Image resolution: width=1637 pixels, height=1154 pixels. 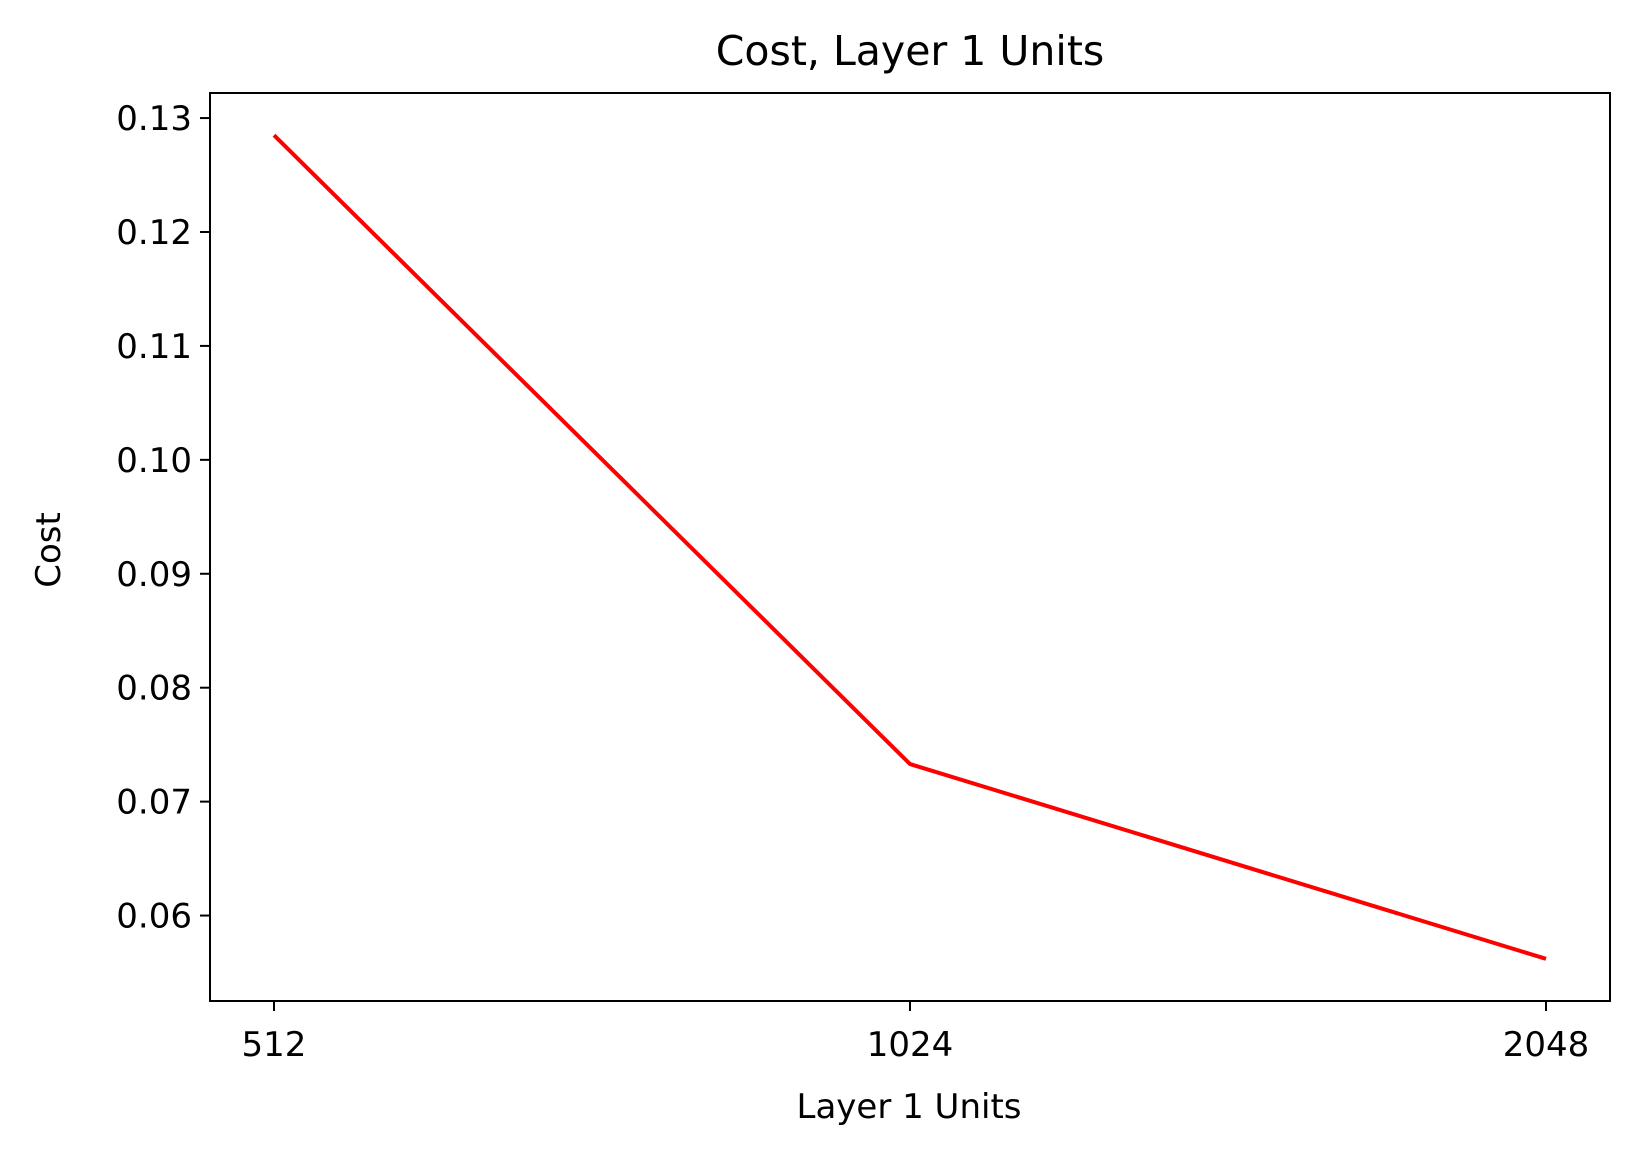 What do you see at coordinates (1546, 1045) in the screenshot?
I see `x-tick-label: 2048` at bounding box center [1546, 1045].